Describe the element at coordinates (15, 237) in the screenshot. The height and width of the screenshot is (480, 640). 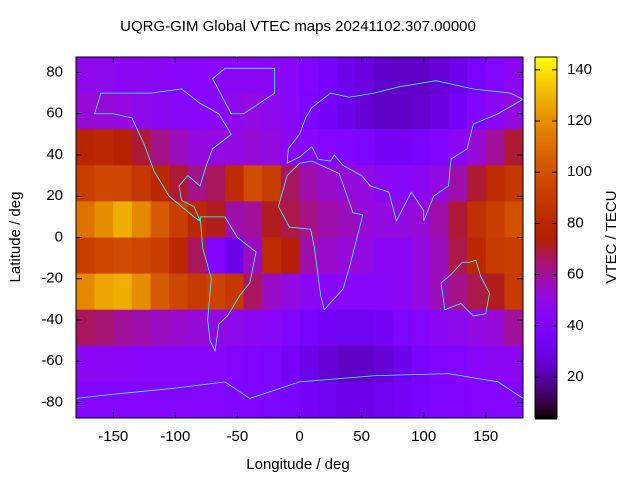
I see `y-axis-label: Latitude / deg` at that location.